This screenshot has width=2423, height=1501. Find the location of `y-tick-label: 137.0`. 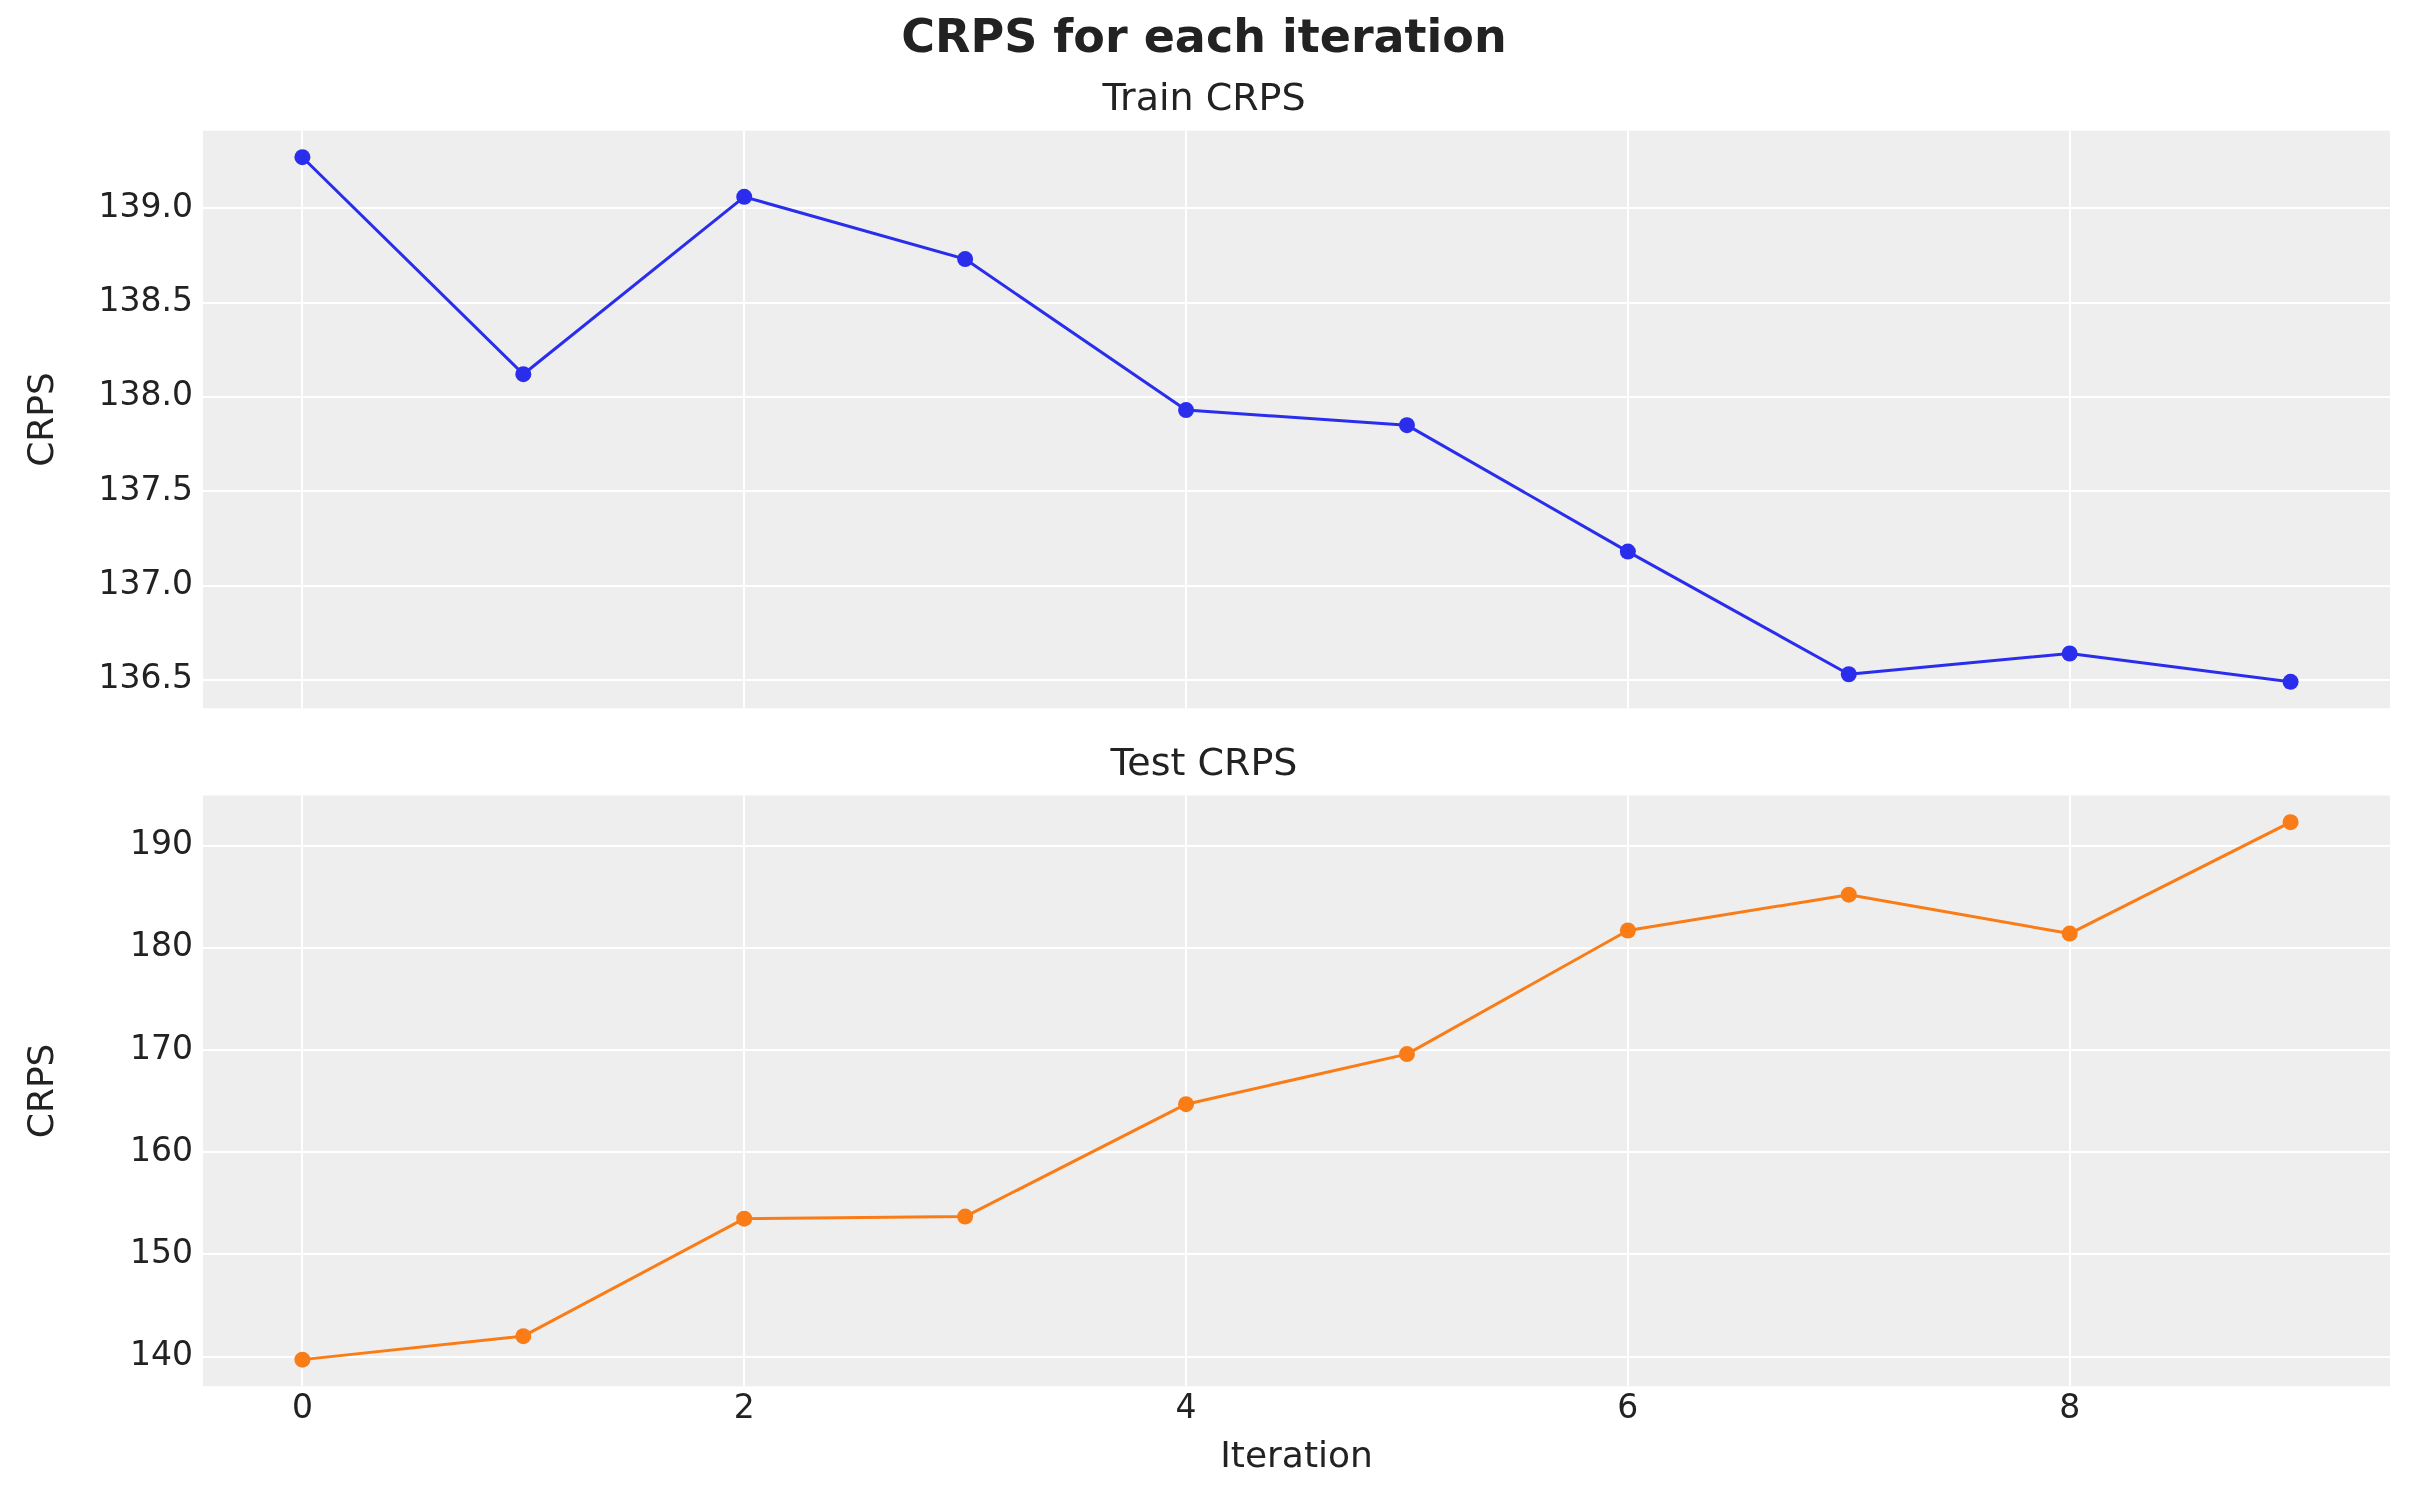

y-tick-label: 137.0 is located at coordinates (145, 583).